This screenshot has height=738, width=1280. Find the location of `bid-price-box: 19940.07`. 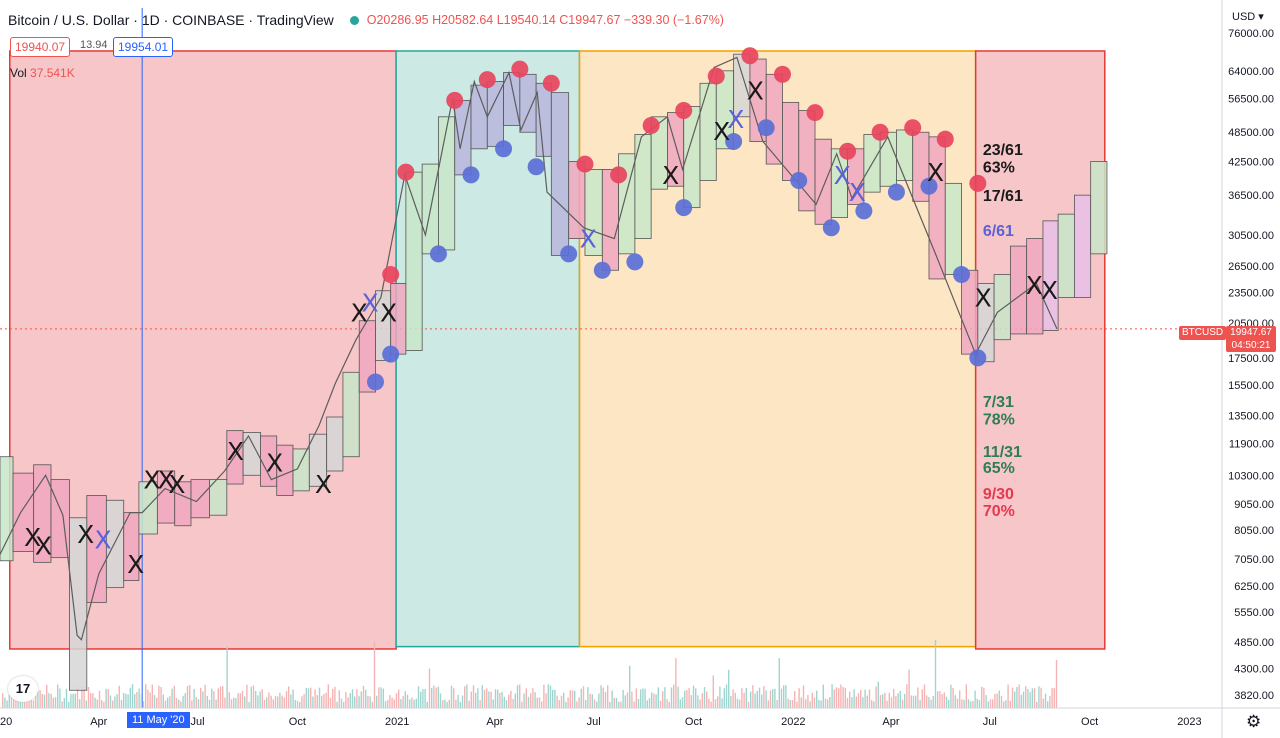

bid-price-box: 19940.07 is located at coordinates (40, 47).